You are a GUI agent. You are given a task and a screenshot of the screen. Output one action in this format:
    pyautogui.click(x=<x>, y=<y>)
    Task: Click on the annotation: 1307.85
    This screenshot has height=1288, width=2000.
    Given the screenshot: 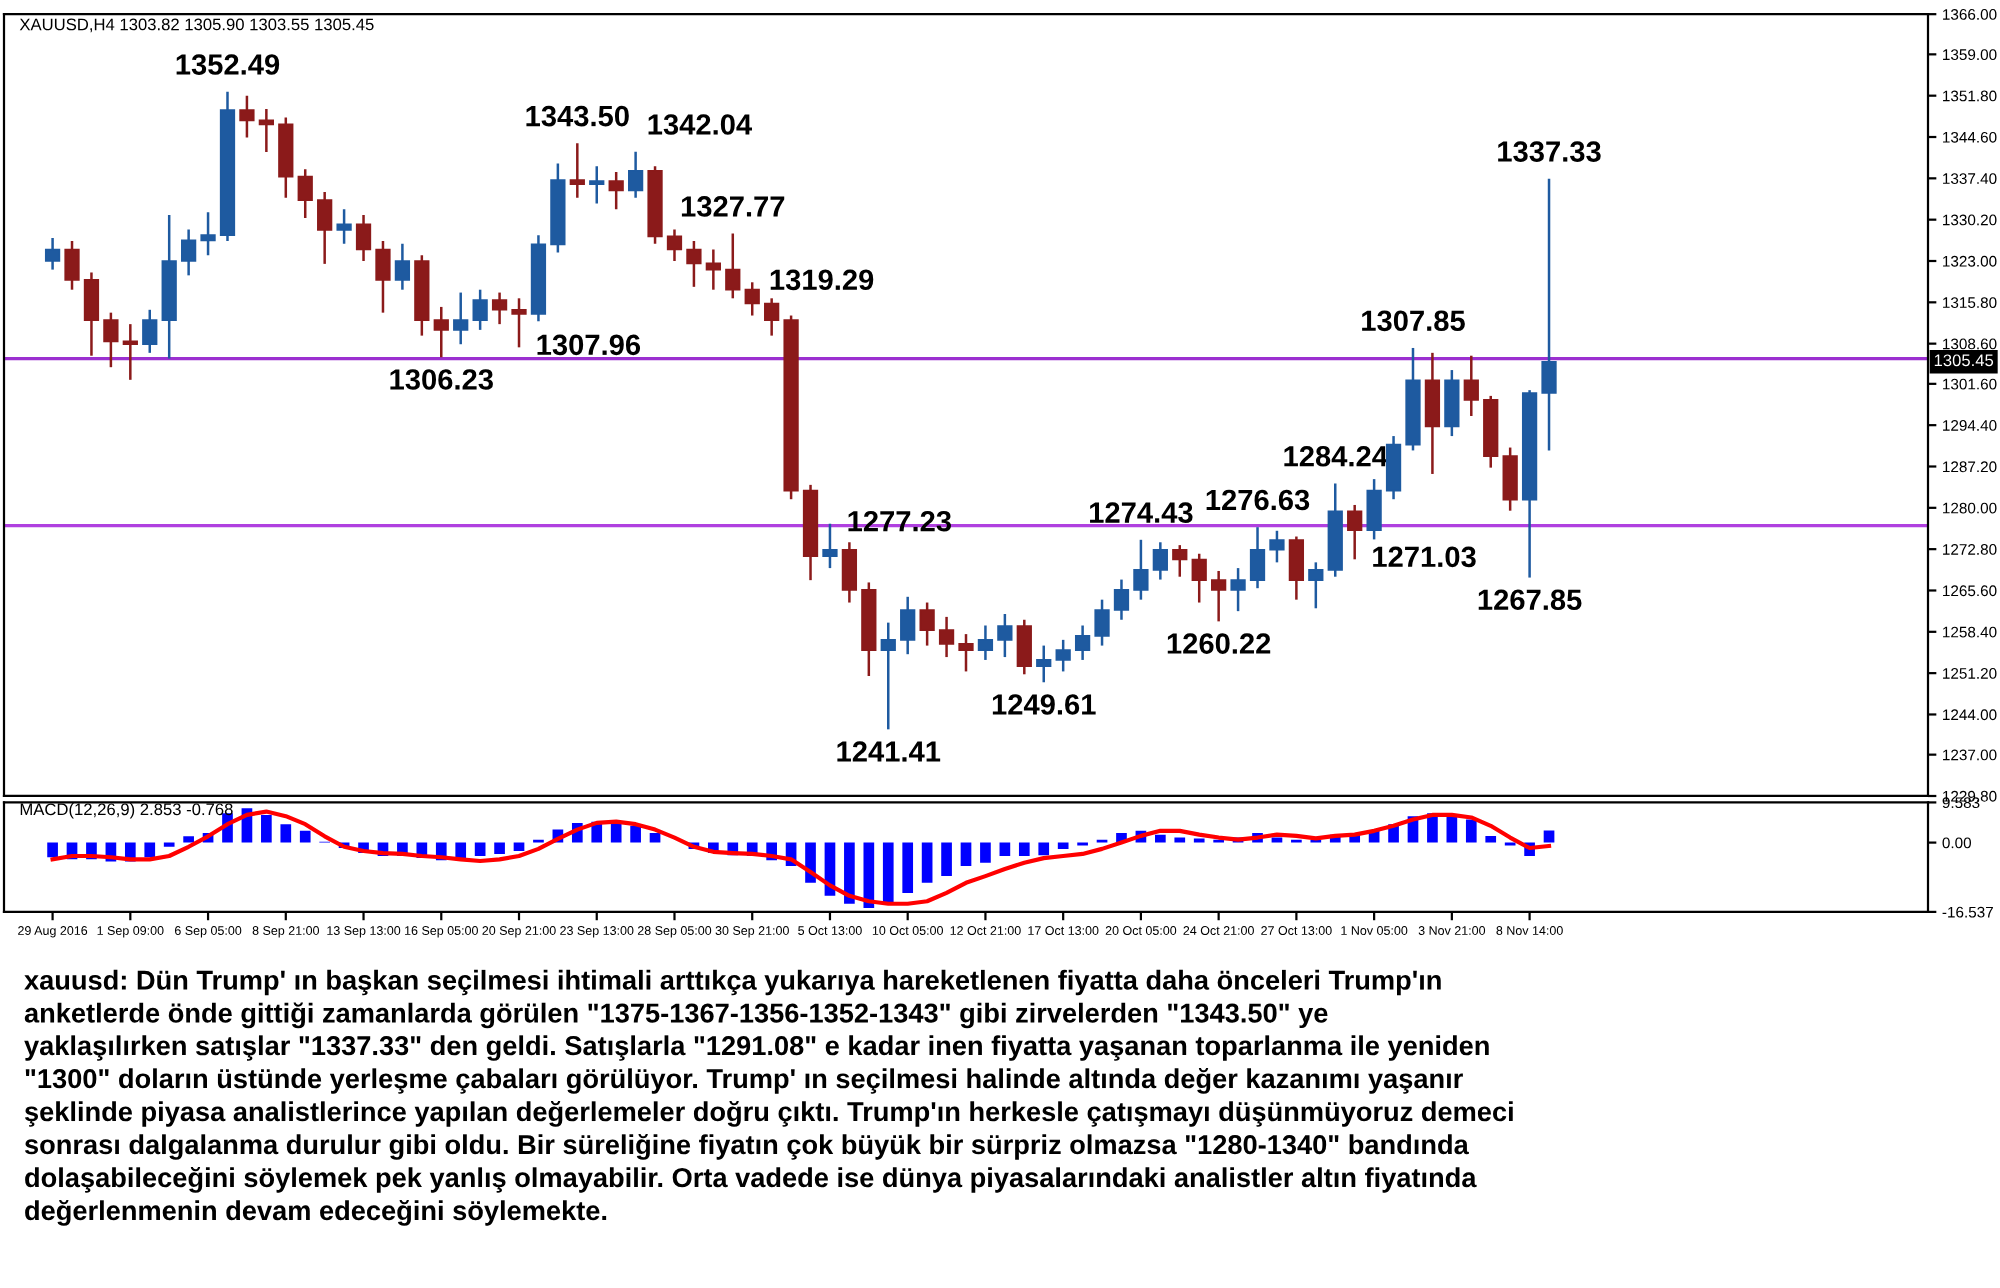 What is the action you would take?
    pyautogui.click(x=1413, y=321)
    